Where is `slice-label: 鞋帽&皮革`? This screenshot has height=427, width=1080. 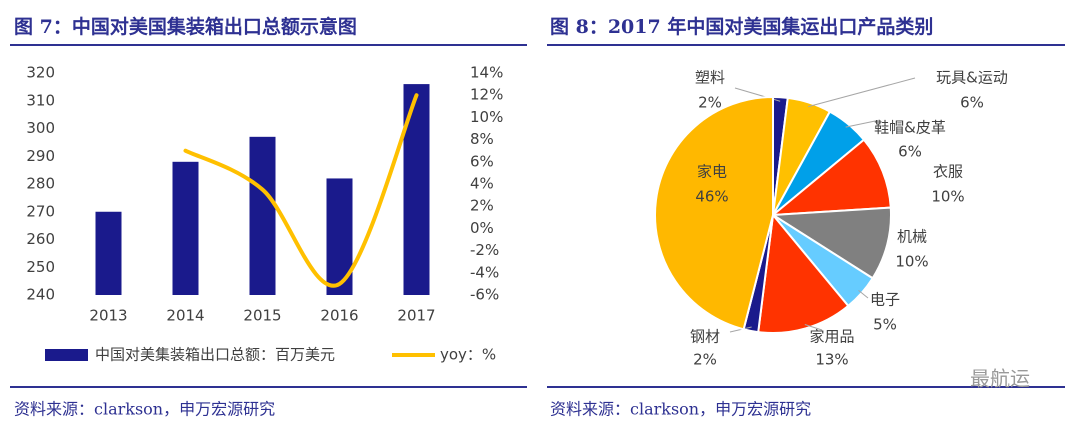
slice-label: 鞋帽&皮革 is located at coordinates (910, 128).